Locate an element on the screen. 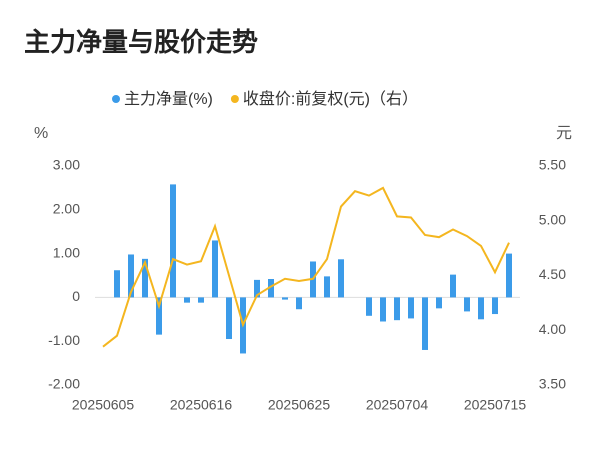  y2-tick-label: 3.50 is located at coordinates (552, 384).